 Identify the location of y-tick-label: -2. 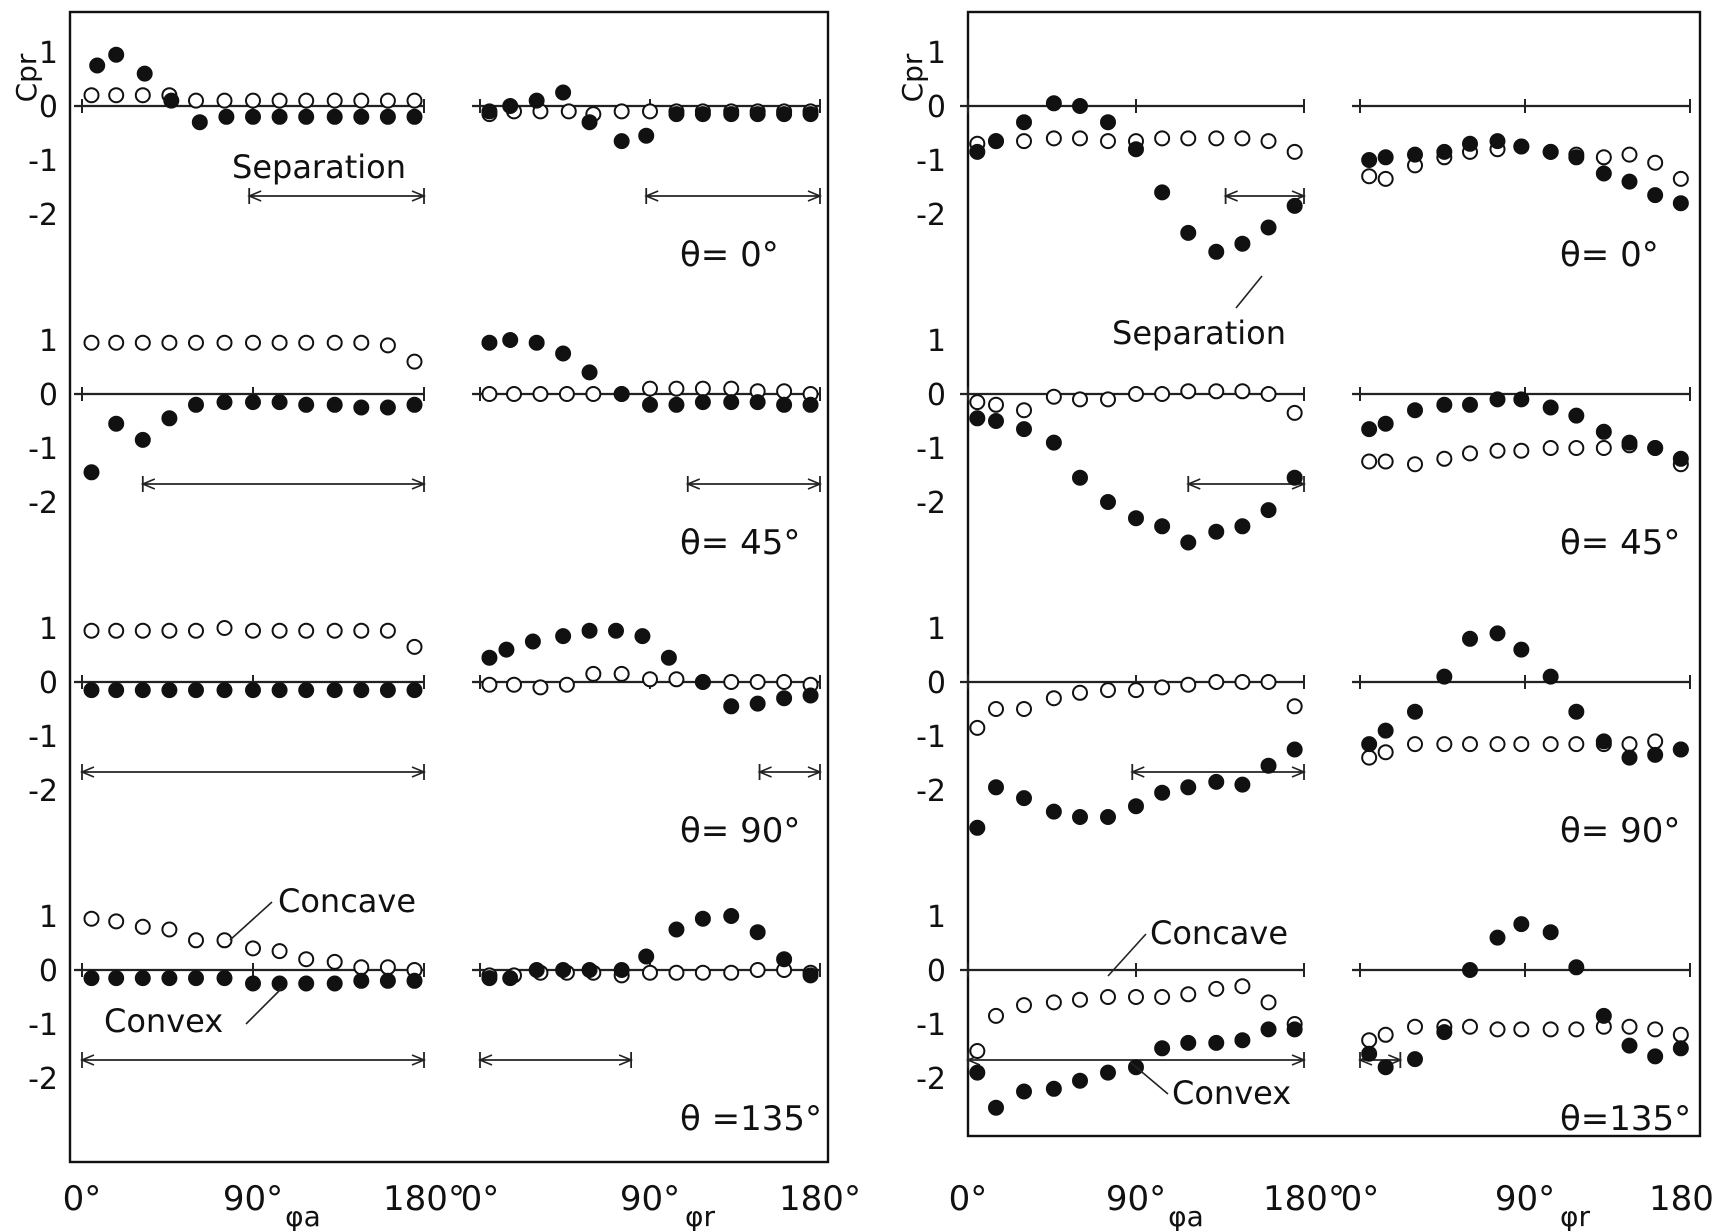
(43, 215).